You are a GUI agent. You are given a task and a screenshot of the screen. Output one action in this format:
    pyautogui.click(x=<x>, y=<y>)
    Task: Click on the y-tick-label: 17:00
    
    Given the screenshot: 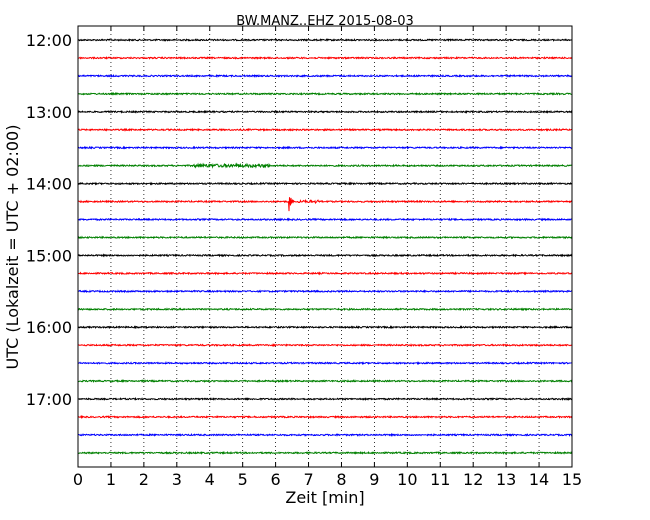 What is the action you would take?
    pyautogui.click(x=49, y=399)
    